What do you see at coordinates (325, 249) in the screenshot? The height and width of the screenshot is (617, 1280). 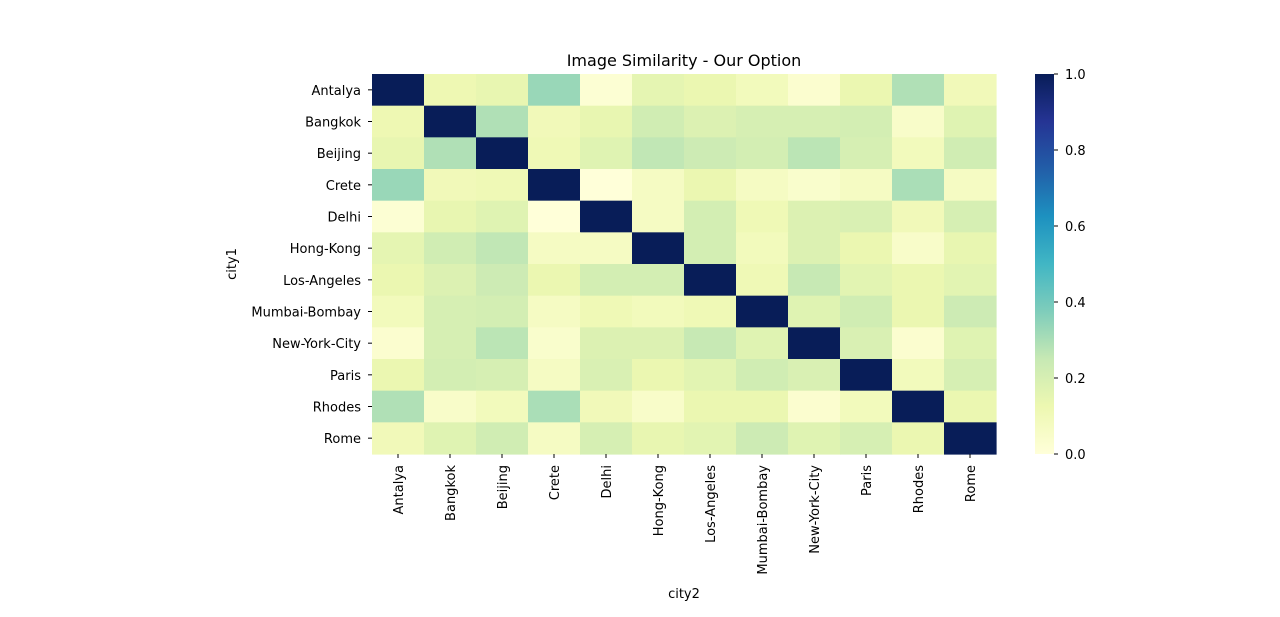 I see `y-tick-label: Hong-Kong` at bounding box center [325, 249].